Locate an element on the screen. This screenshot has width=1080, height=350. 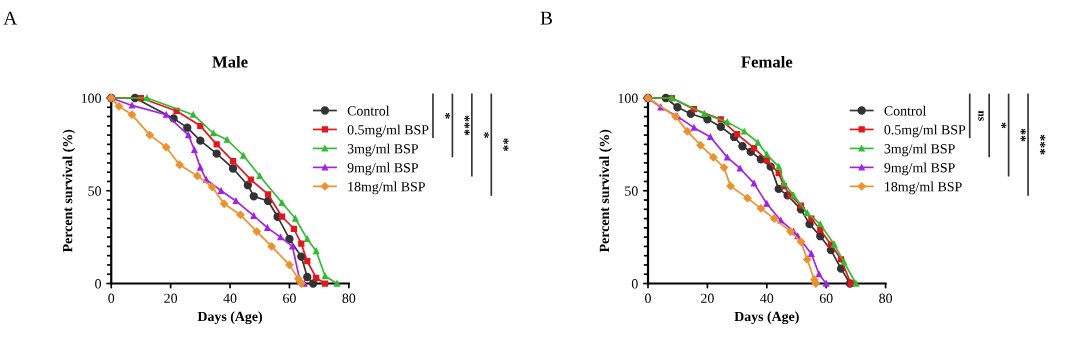
chart-title: Female is located at coordinates (767, 61).